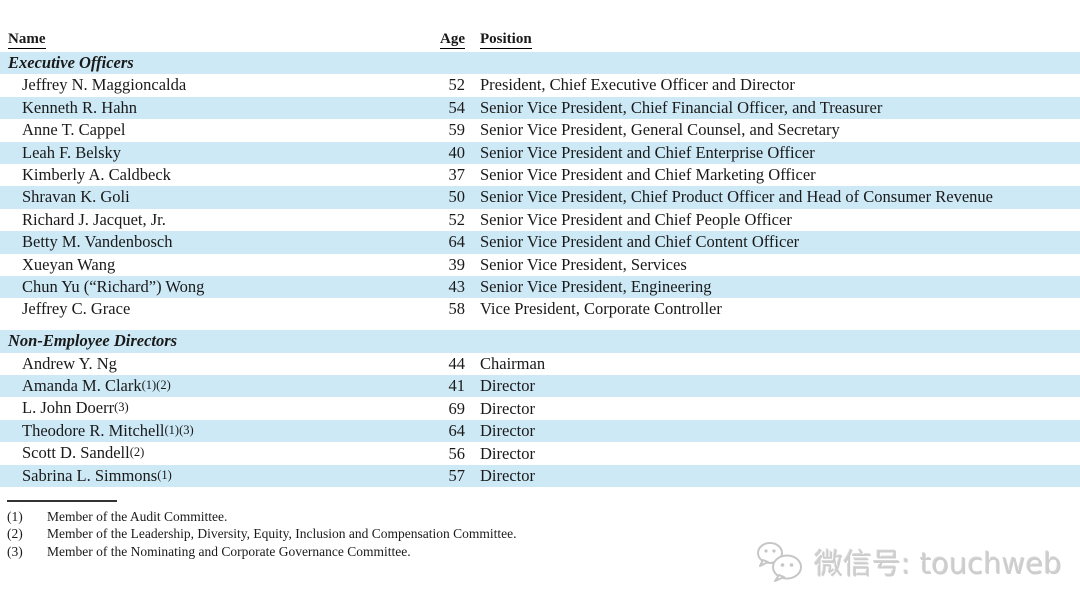  What do you see at coordinates (596, 286) in the screenshot?
I see `position-cell: Senior Vice President, Engineering` at bounding box center [596, 286].